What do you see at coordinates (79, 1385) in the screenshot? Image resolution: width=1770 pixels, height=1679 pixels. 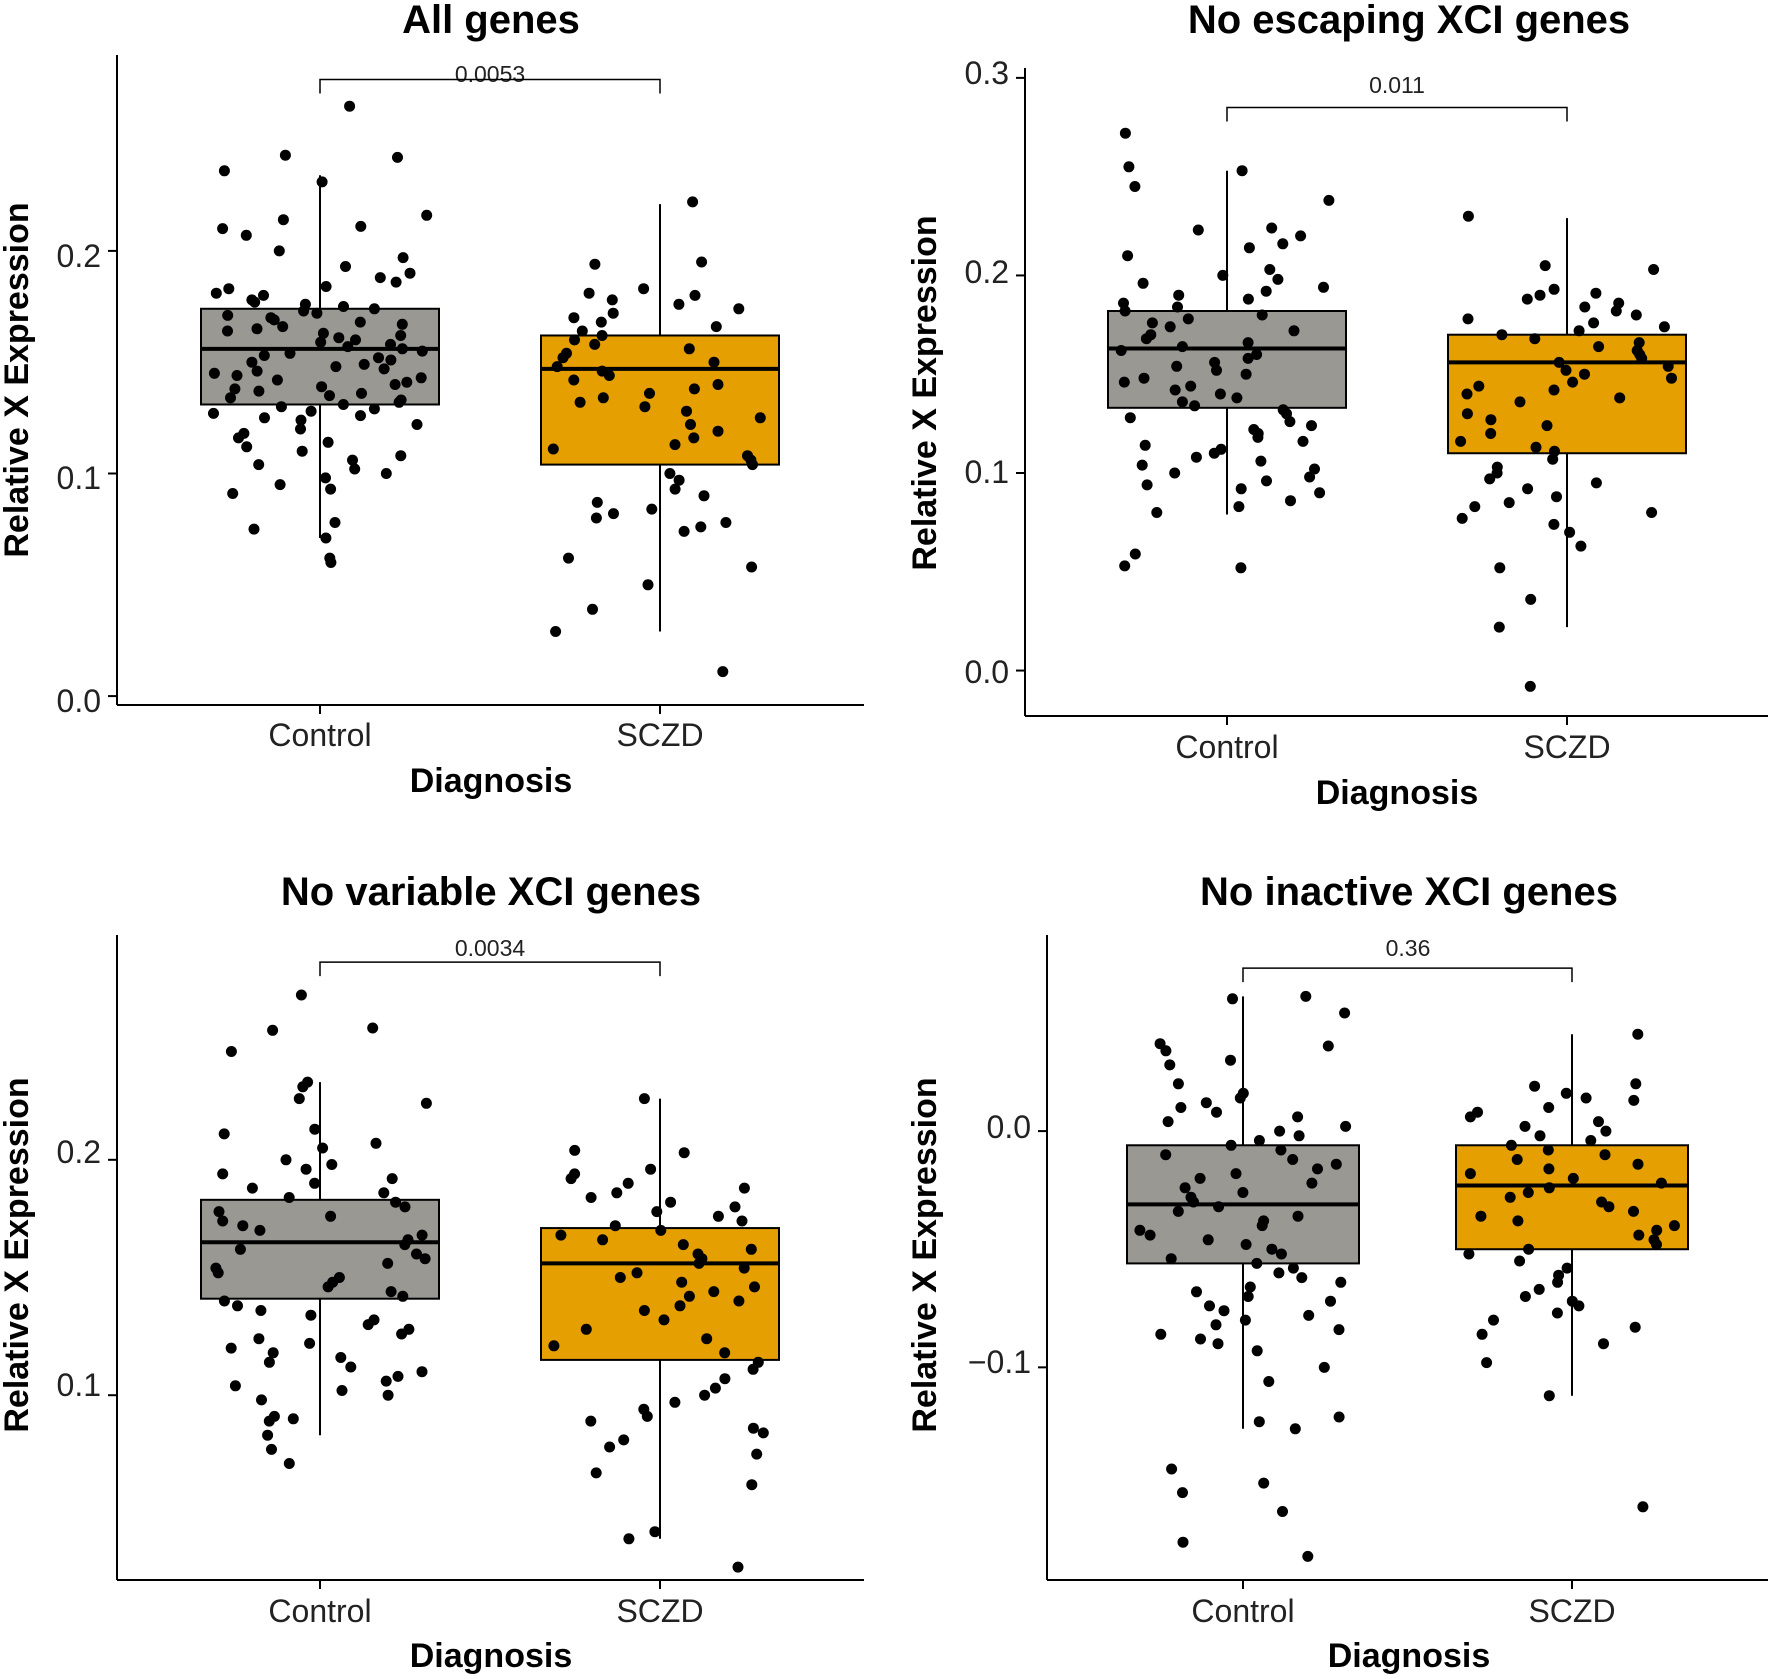 I see `panel-3-y-tick: 0.1` at bounding box center [79, 1385].